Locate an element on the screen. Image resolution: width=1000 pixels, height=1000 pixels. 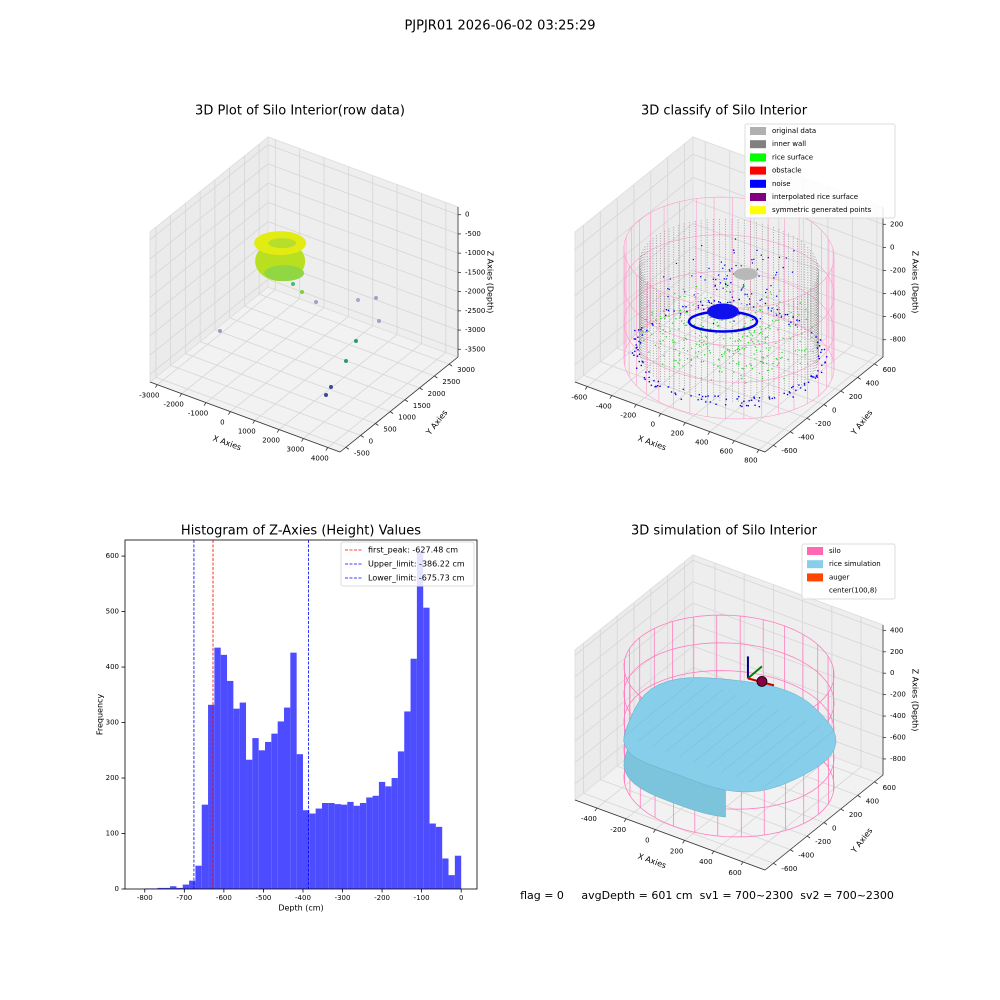
outlier-point is located at coordinates (376, 298).